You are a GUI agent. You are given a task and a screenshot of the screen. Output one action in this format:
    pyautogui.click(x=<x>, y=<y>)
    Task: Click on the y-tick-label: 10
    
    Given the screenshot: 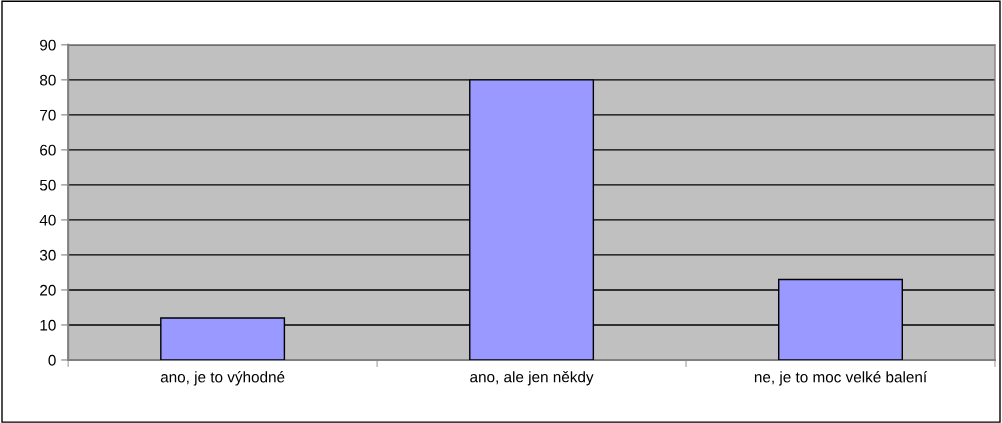 What is the action you would take?
    pyautogui.click(x=48, y=325)
    